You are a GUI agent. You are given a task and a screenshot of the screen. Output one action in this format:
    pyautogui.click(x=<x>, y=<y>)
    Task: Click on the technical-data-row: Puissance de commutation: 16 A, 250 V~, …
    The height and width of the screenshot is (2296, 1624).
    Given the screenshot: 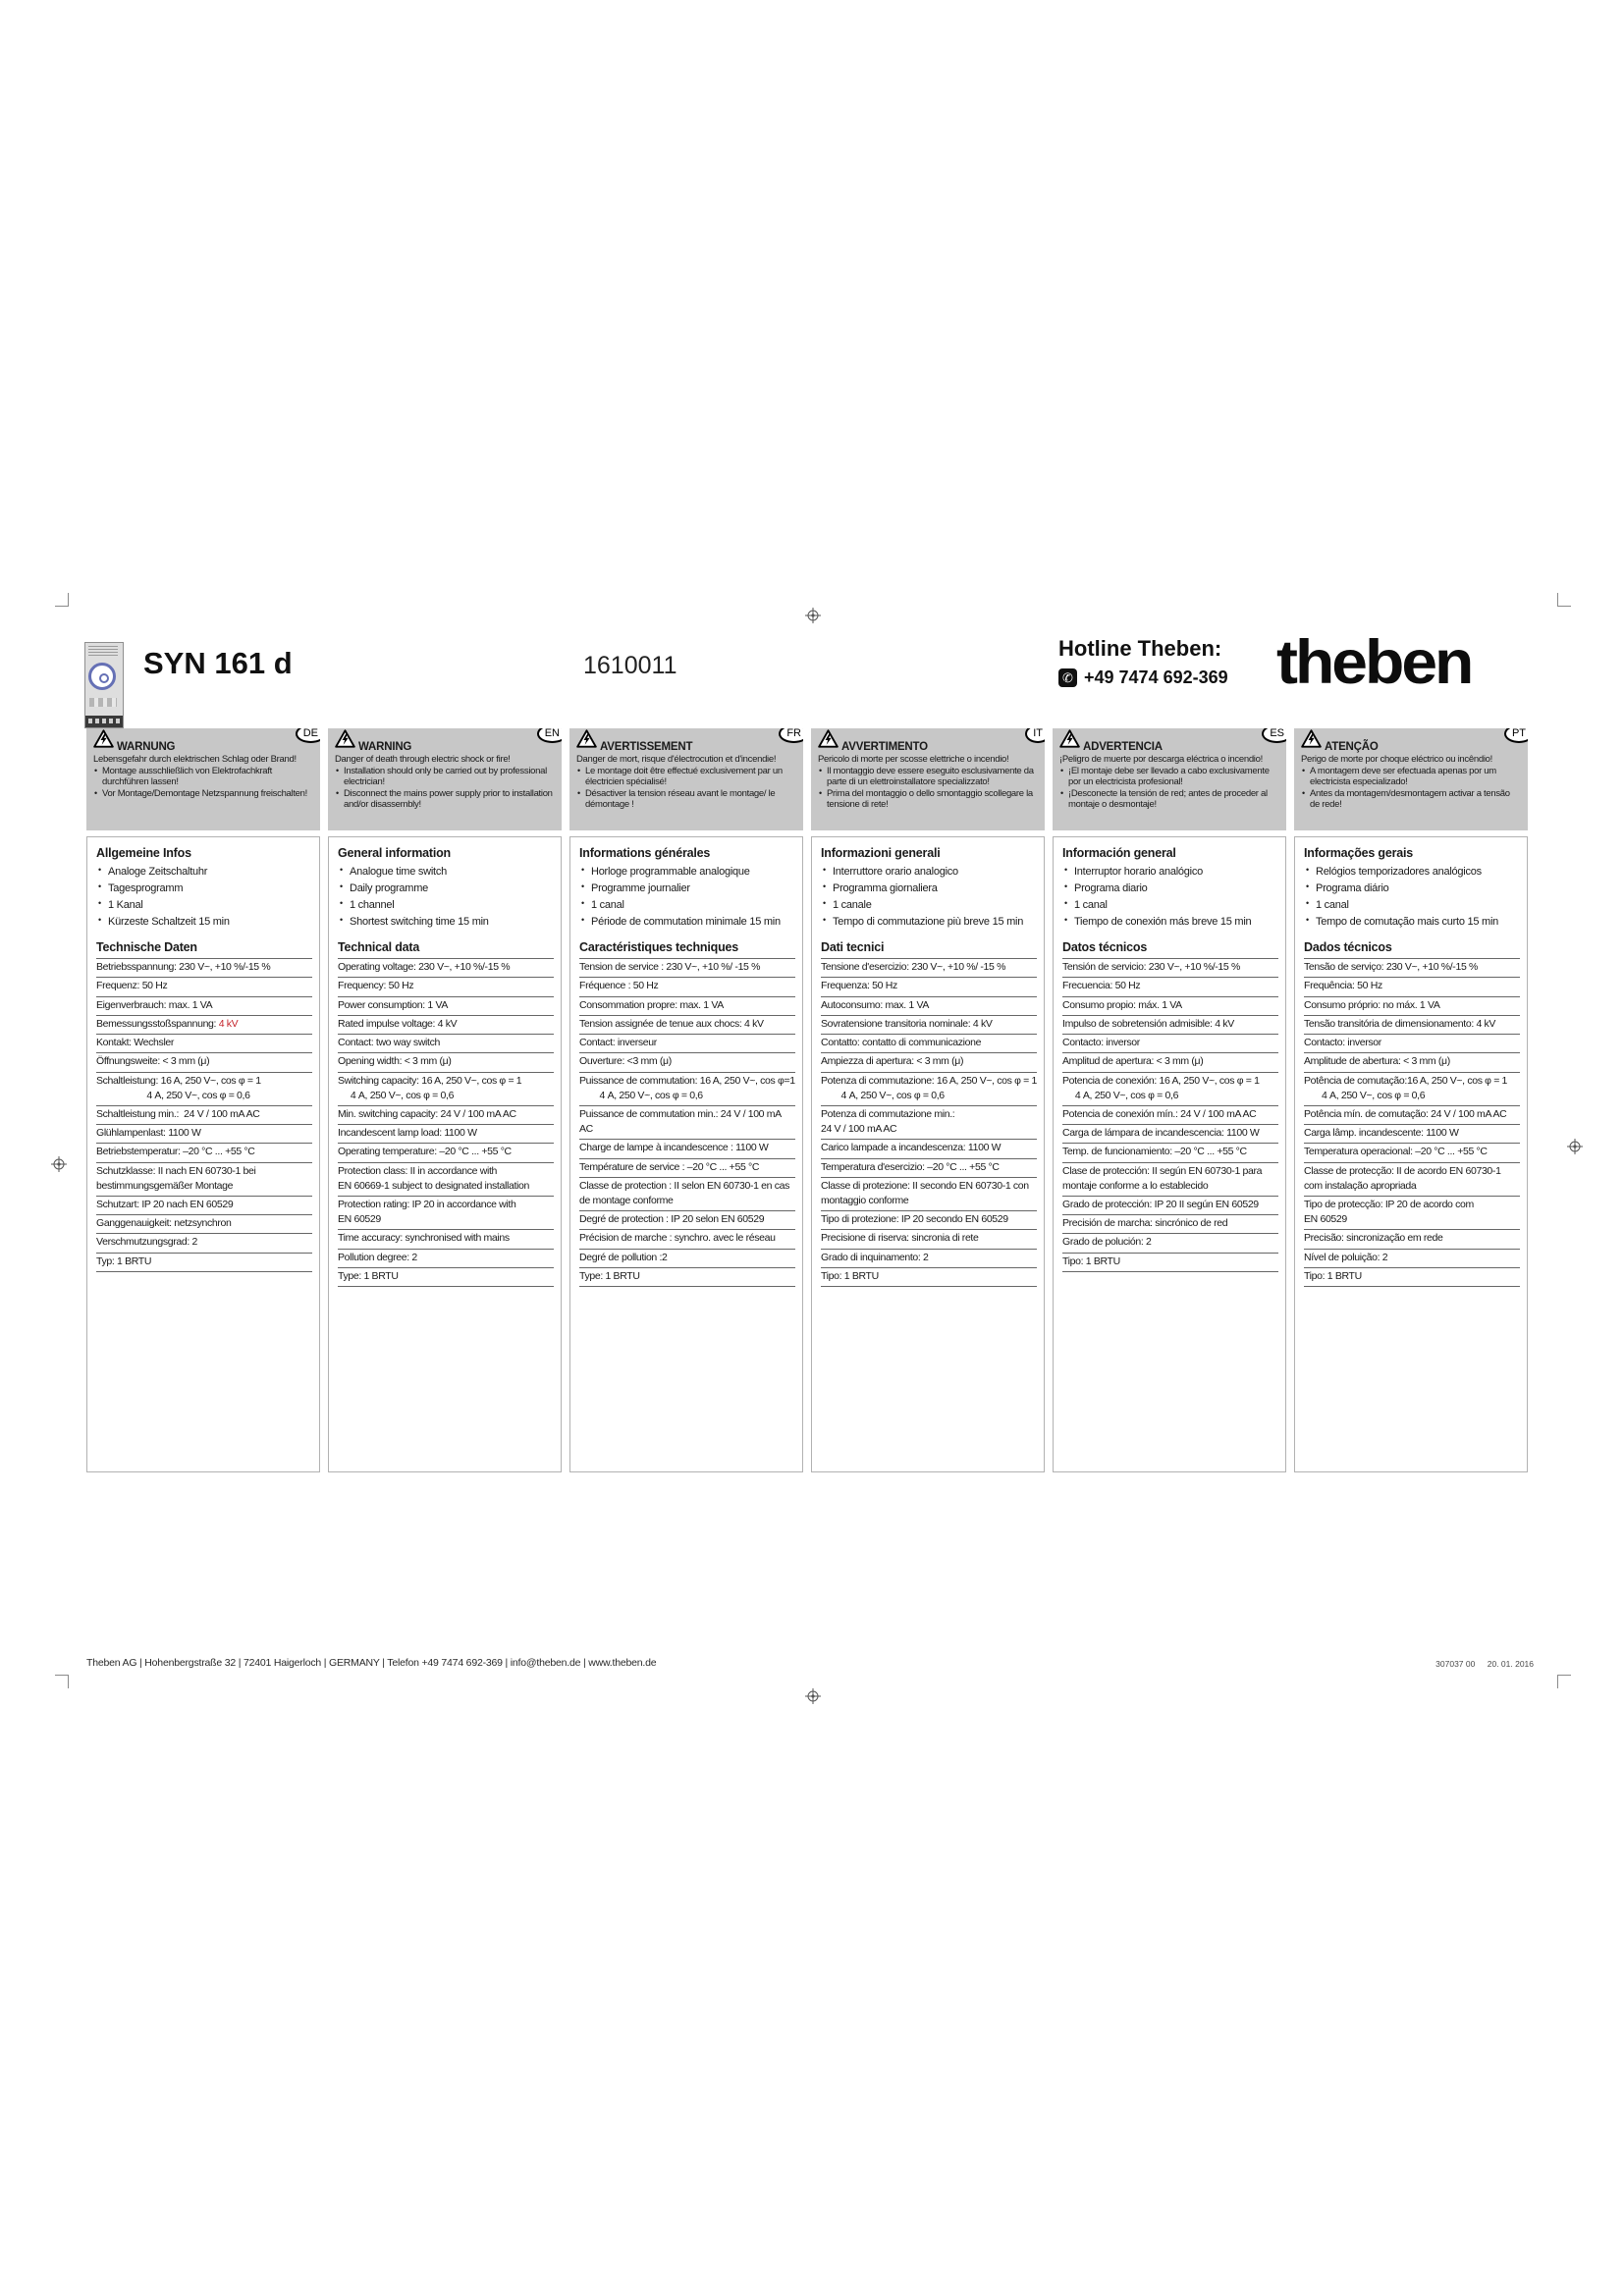 What is the action you would take?
    pyautogui.click(x=687, y=1089)
    